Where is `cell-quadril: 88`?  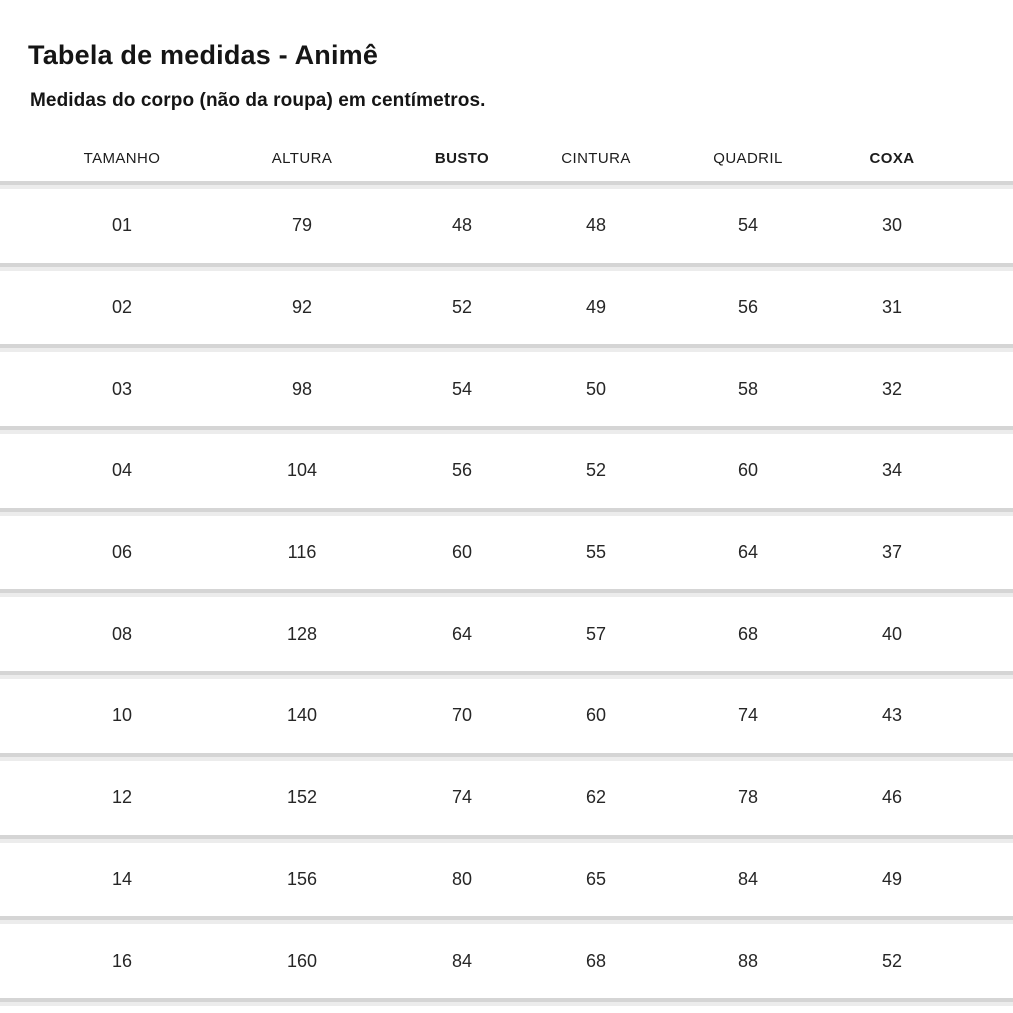 cell-quadril: 88 is located at coordinates (748, 960).